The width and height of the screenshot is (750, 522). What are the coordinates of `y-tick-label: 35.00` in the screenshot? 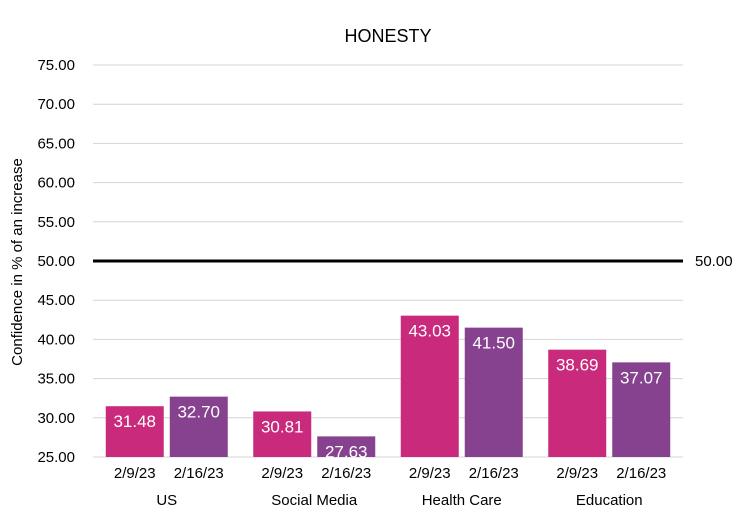 It's located at (56, 379).